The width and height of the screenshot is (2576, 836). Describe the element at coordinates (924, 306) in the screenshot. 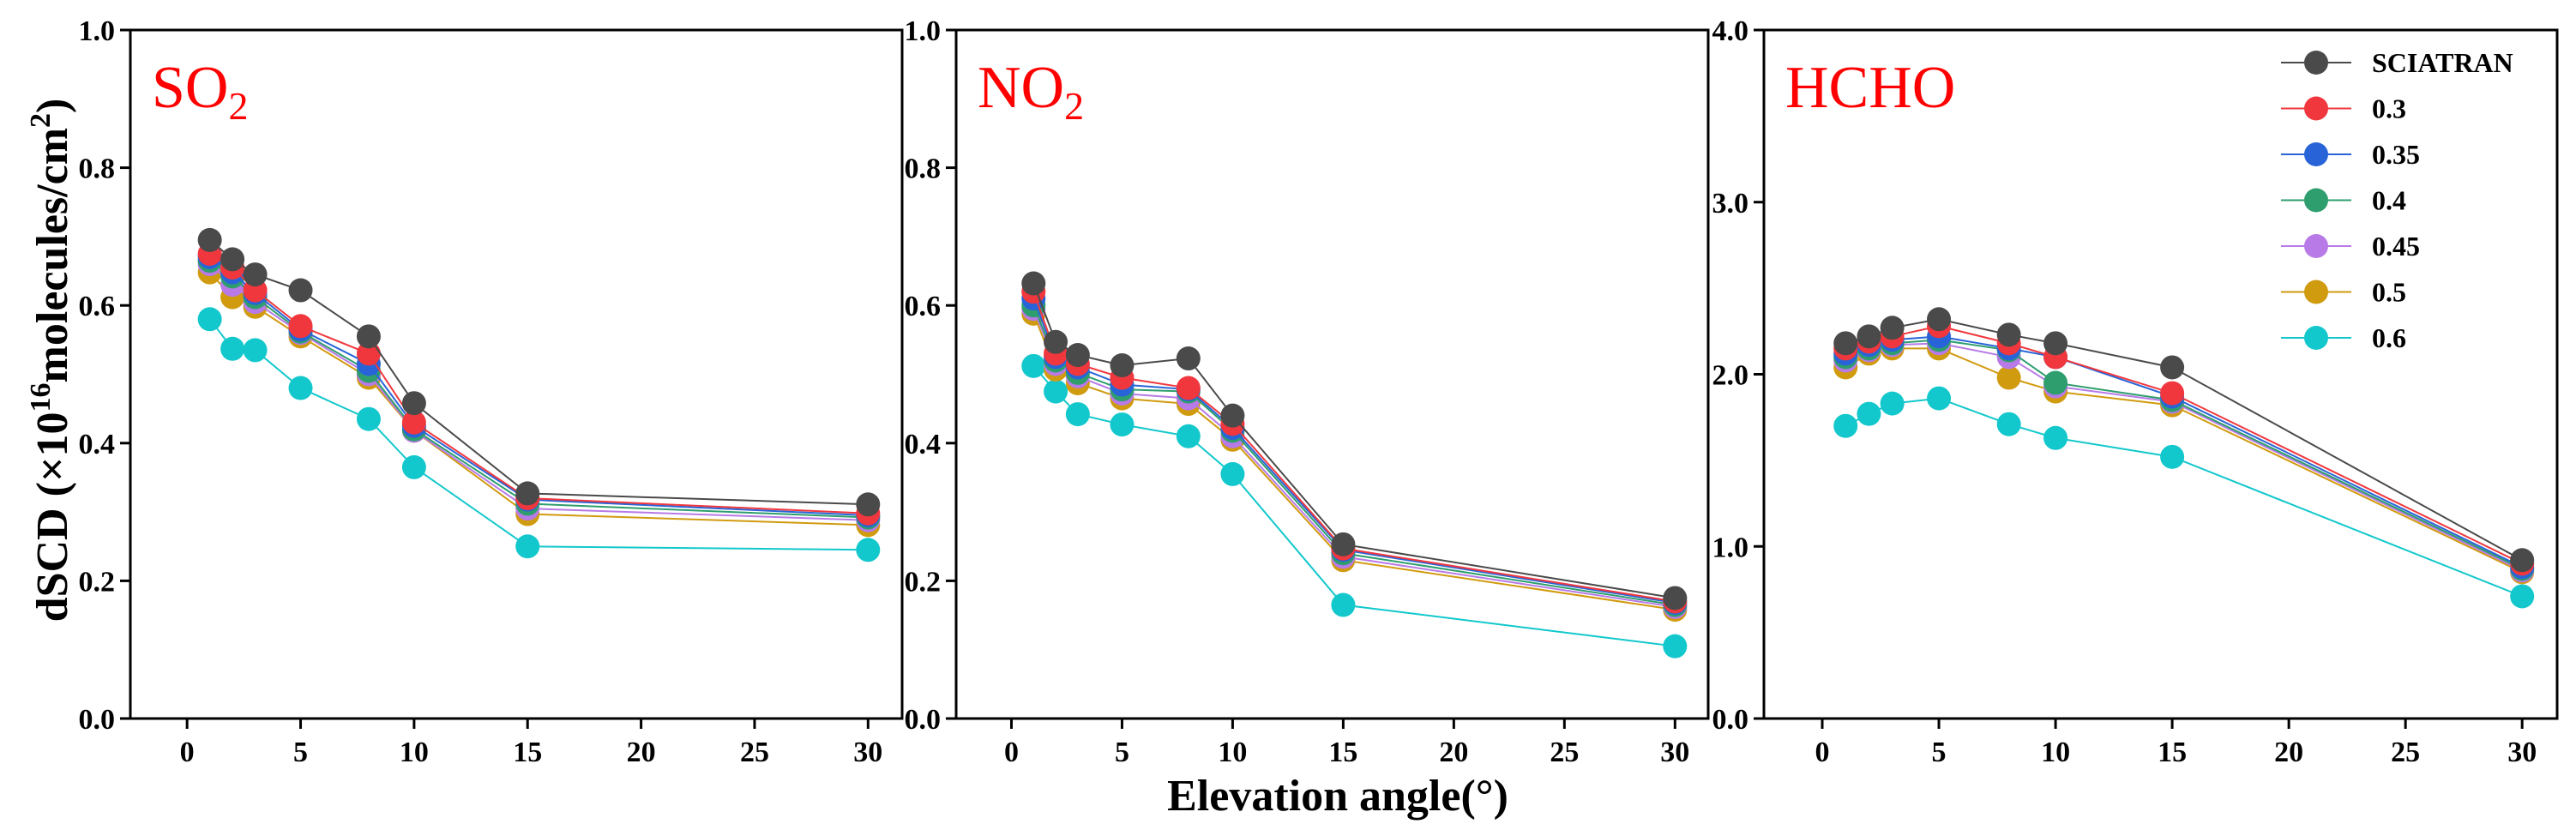

I see `y-tick-label: 0.6` at that location.